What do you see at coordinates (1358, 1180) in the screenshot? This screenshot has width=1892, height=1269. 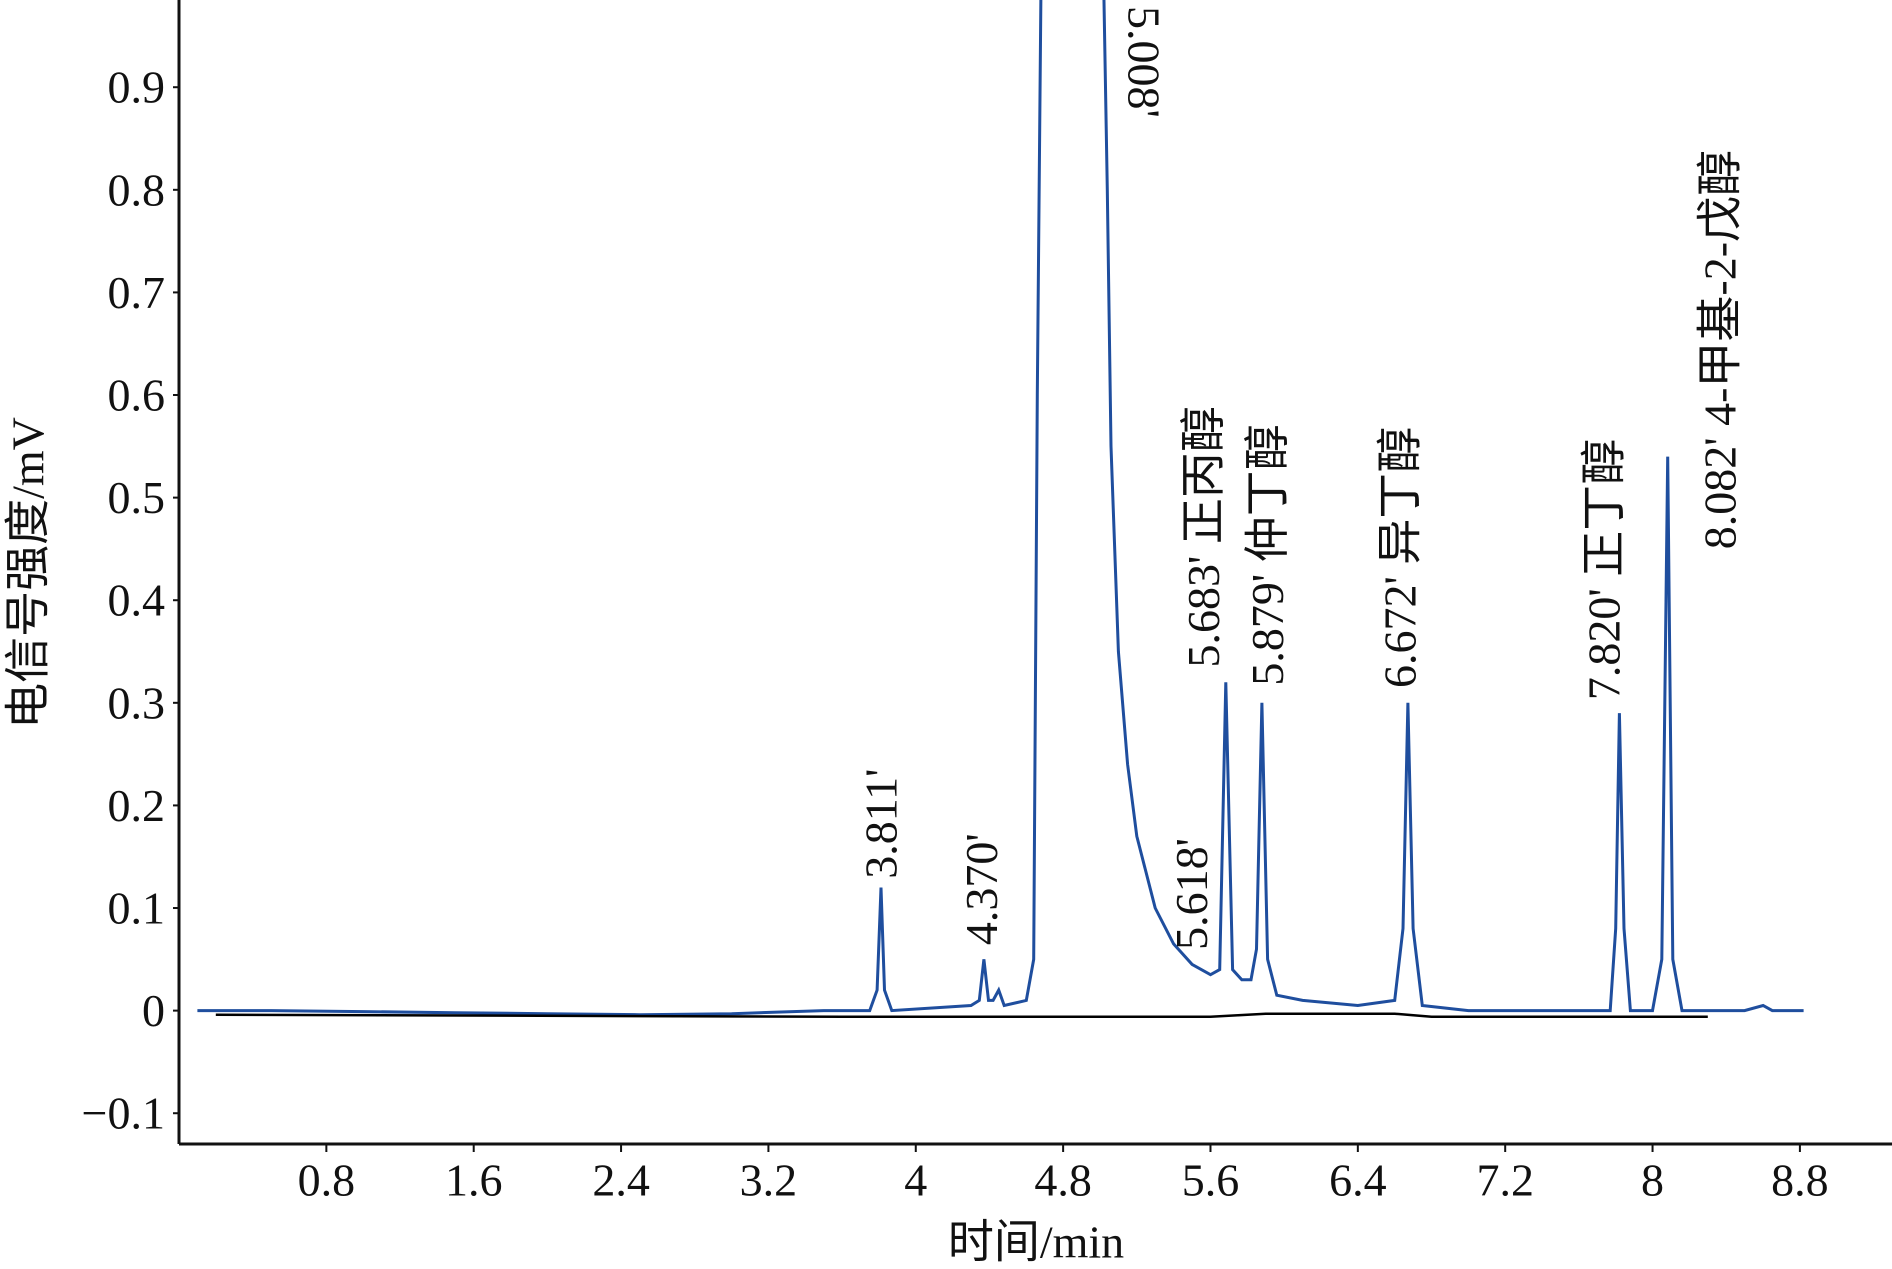 I see `x-tick-label: 6.4` at bounding box center [1358, 1180].